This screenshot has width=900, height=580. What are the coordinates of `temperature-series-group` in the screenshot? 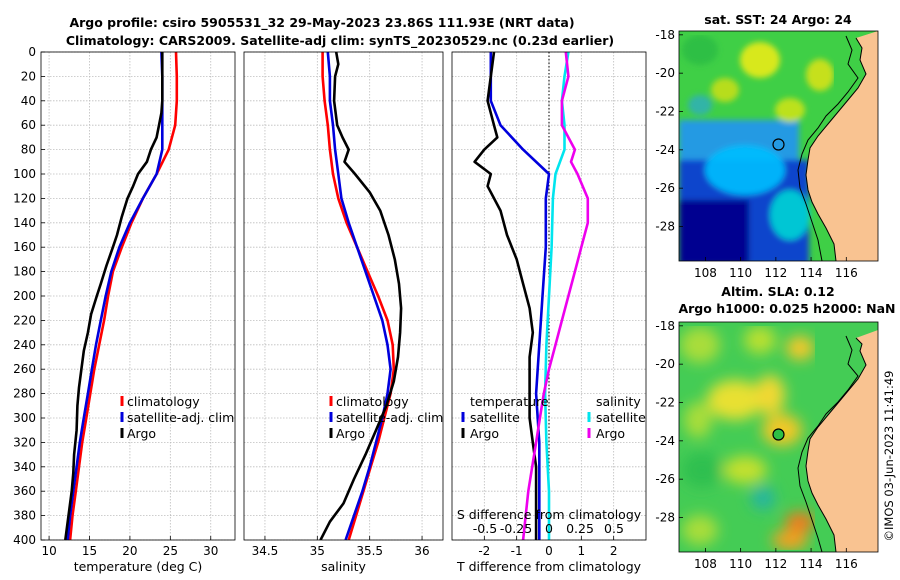 It's located at (121, 296).